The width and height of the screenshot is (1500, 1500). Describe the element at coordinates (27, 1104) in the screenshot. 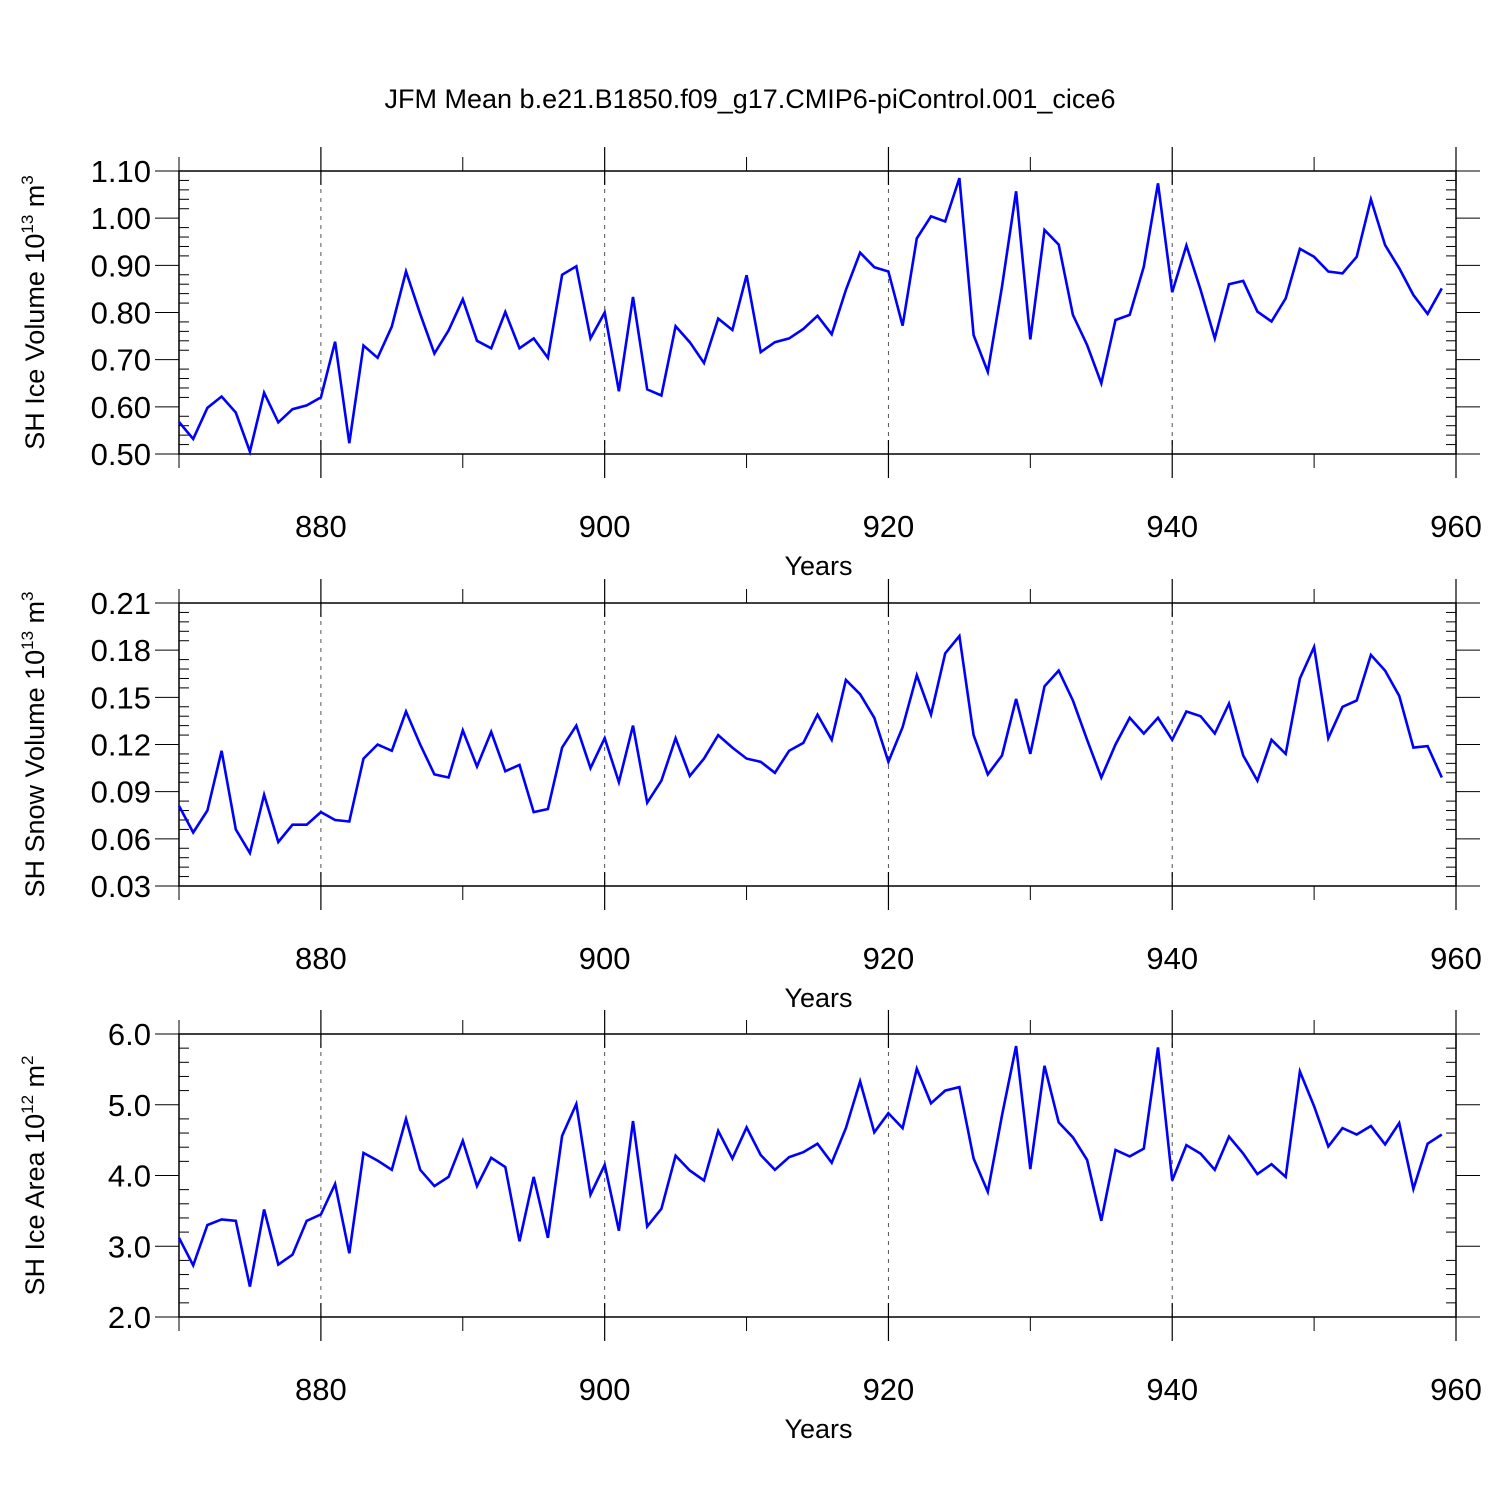

I see `y-label-exponent: 12` at that location.